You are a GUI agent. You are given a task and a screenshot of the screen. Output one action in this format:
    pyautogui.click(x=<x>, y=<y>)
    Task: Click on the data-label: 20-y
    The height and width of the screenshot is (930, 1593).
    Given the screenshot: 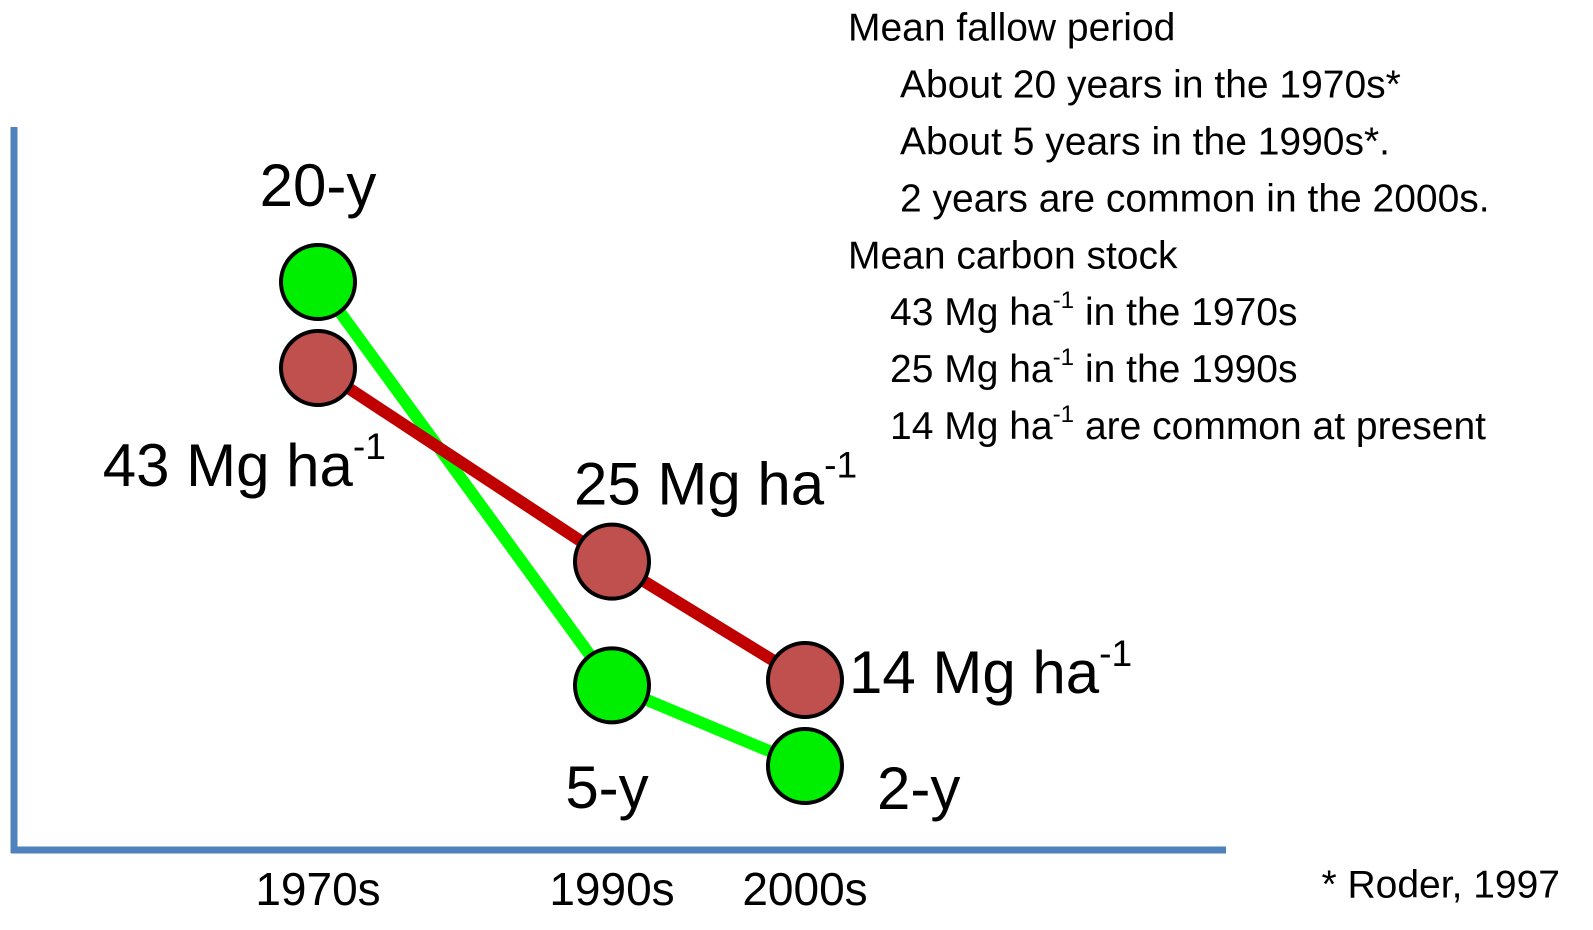 What is the action you would take?
    pyautogui.click(x=318, y=185)
    